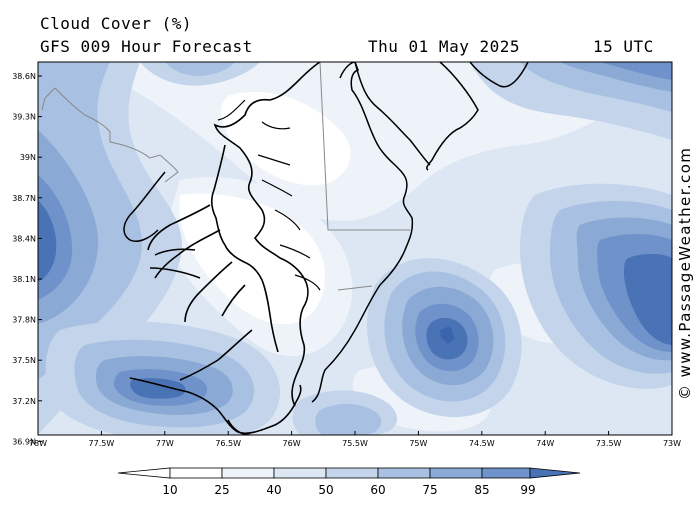 The image size is (700, 525). Describe the element at coordinates (169, 490) in the screenshot. I see `scale-label: 10` at that location.